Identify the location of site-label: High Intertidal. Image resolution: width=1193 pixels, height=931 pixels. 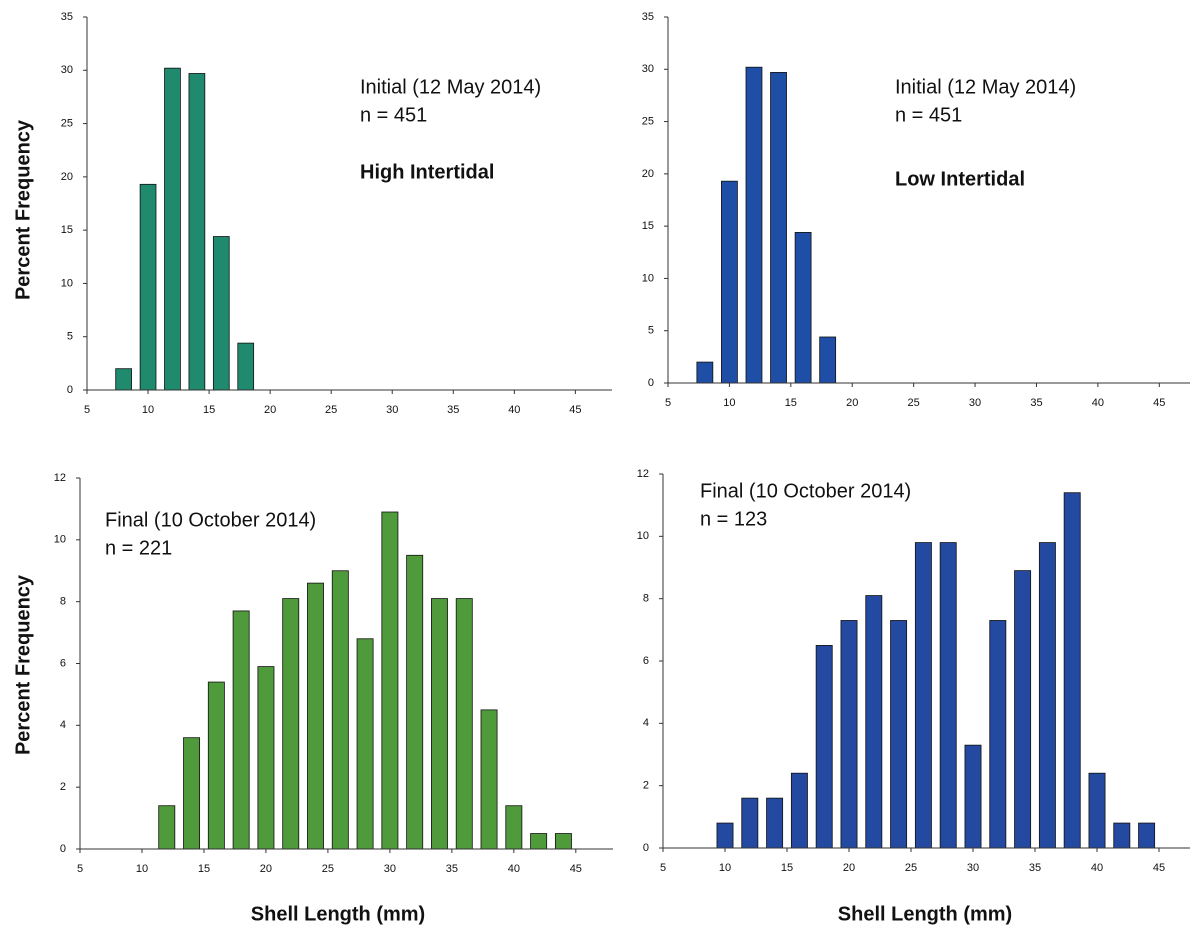
(427, 172).